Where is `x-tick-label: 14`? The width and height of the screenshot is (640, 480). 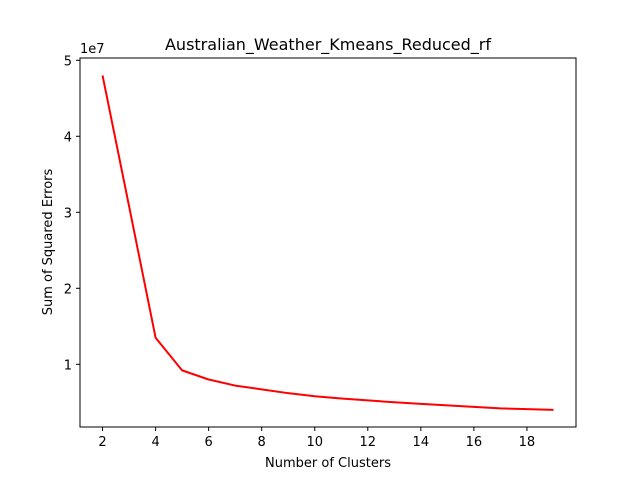 x-tick-label: 14 is located at coordinates (421, 442).